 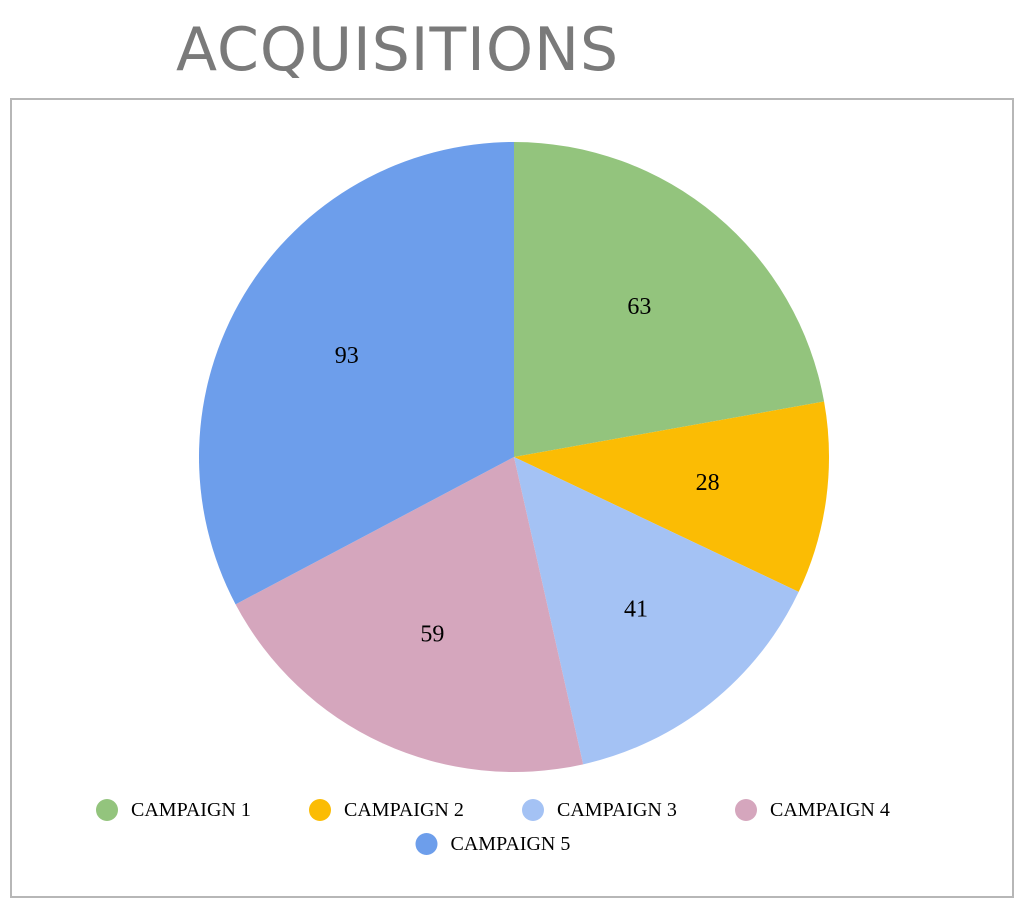 I want to click on data-label-1: 63, so click(x=639, y=307).